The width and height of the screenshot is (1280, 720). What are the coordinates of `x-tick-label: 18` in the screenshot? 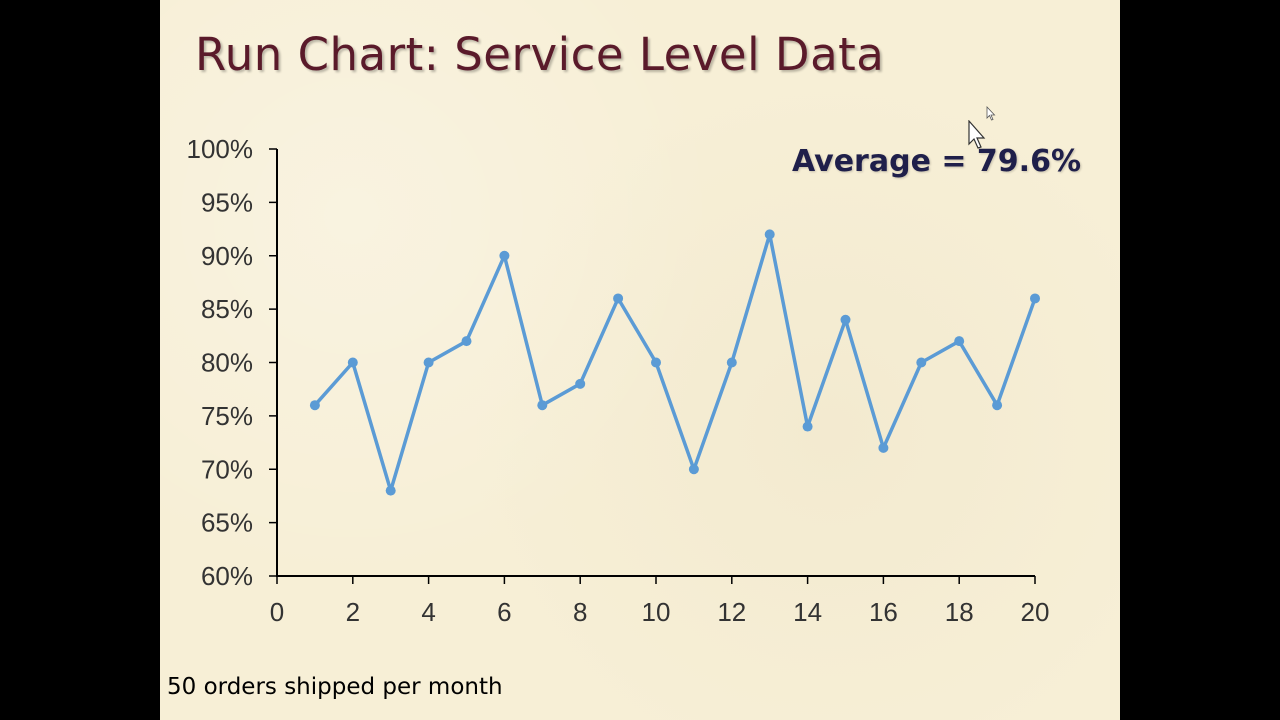 It's located at (959, 612).